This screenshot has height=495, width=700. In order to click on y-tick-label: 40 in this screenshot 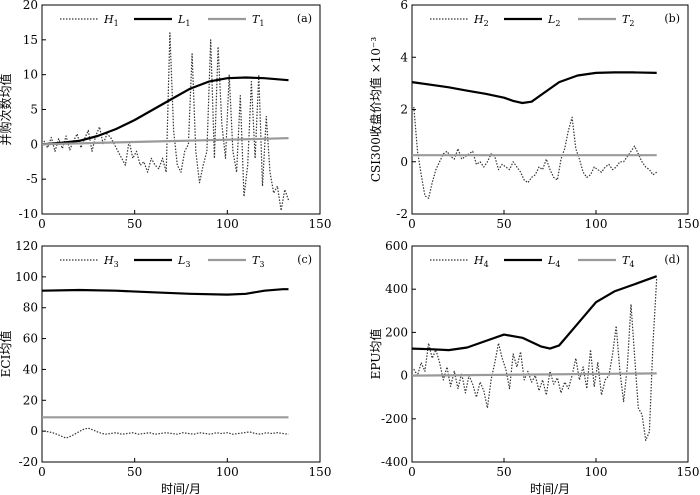, I will do `click(30, 369)`.